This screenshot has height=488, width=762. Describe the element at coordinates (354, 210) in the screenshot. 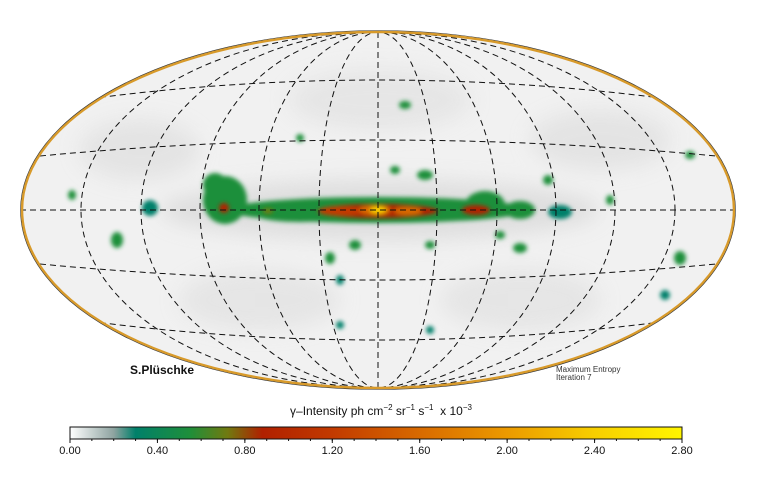

I see `galactic-center-emission` at that location.